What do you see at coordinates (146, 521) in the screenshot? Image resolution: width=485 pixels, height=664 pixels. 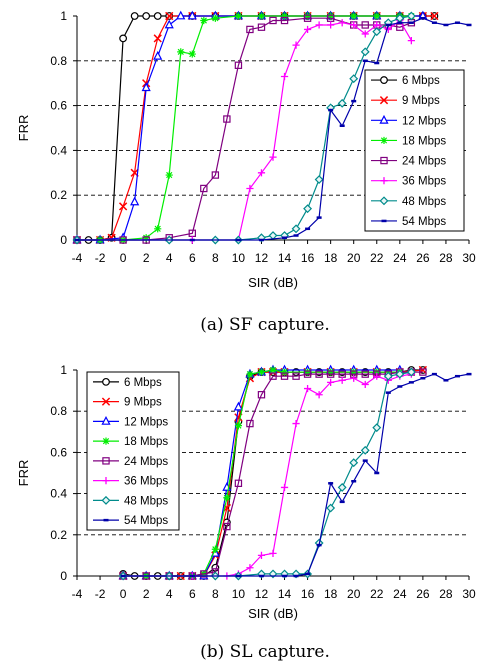 I see `legend-label: 54 Mbps` at bounding box center [146, 521].